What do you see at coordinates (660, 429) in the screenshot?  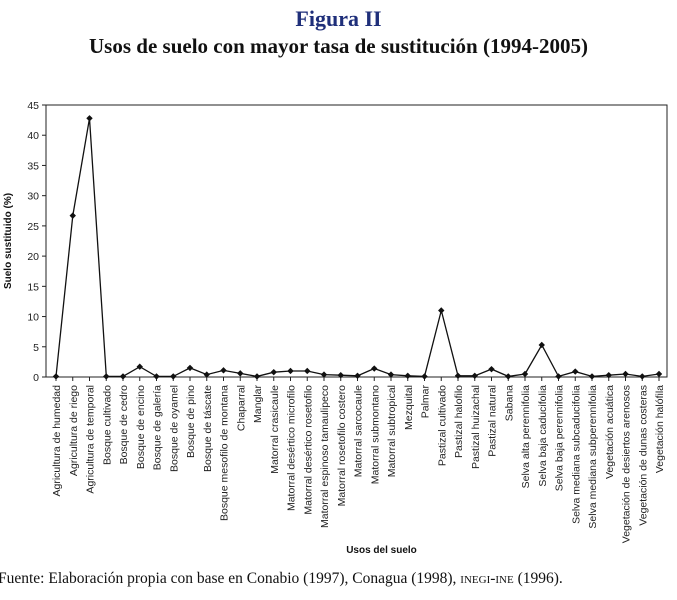 I see `x-tick-label: Vegetación halófila` at bounding box center [660, 429].